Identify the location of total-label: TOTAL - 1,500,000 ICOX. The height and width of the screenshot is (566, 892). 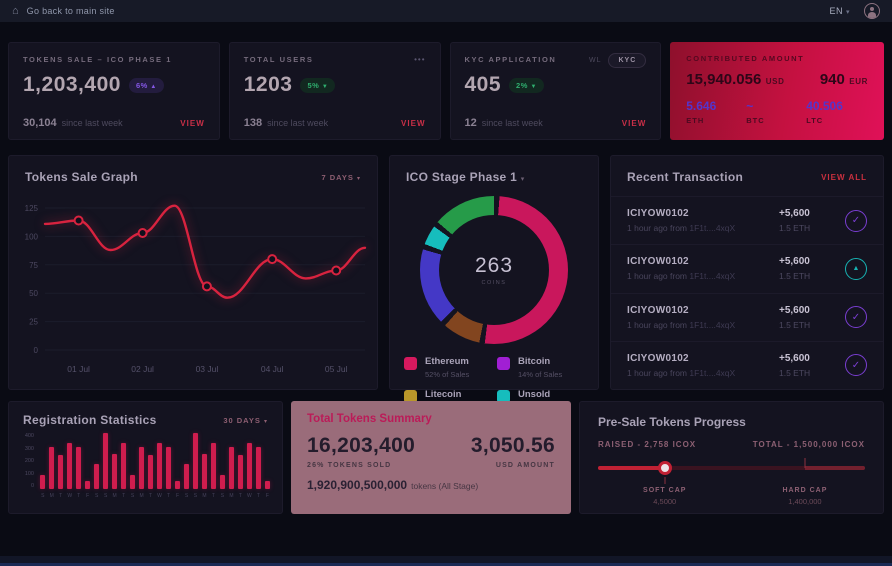
(808, 444).